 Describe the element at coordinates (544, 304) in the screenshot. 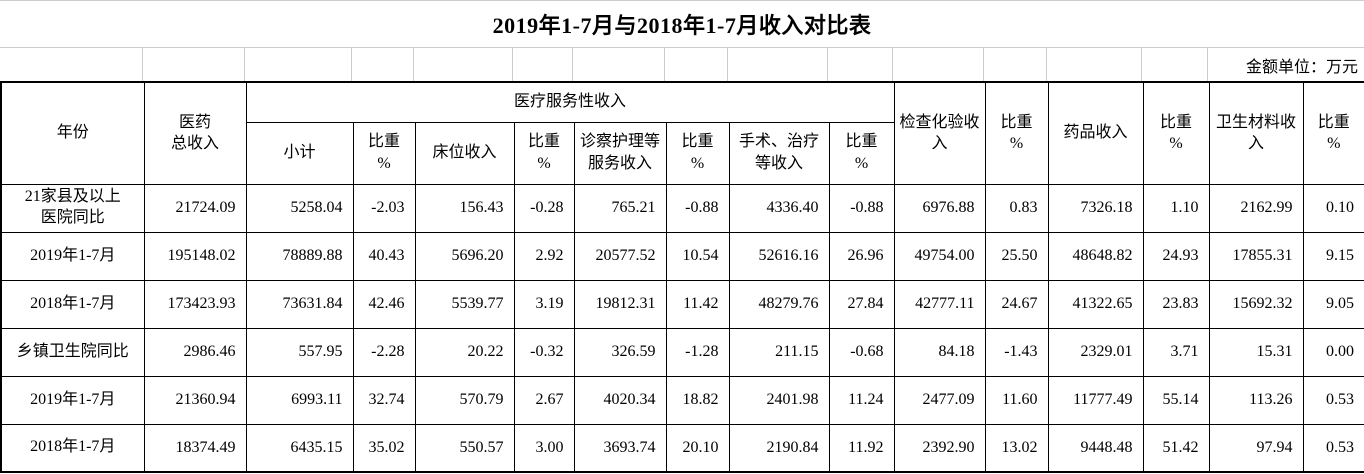

I see `value-cell: 3.19` at that location.